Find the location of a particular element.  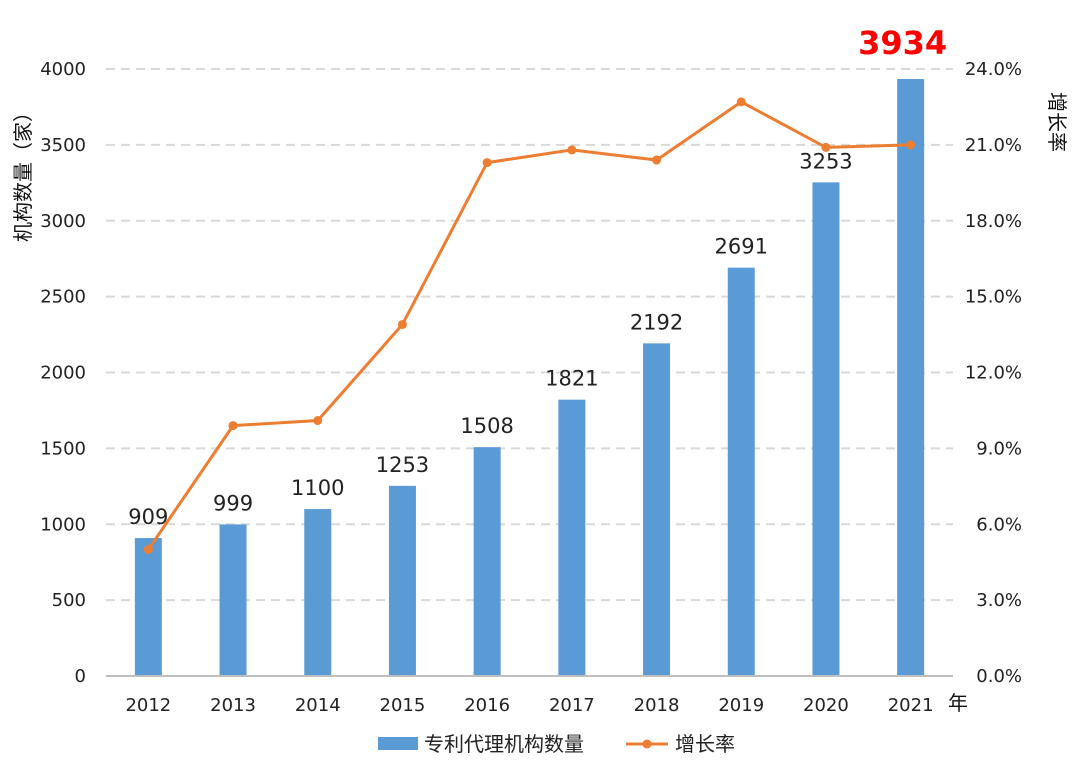

bar-data-label: 2192 is located at coordinates (656, 322).